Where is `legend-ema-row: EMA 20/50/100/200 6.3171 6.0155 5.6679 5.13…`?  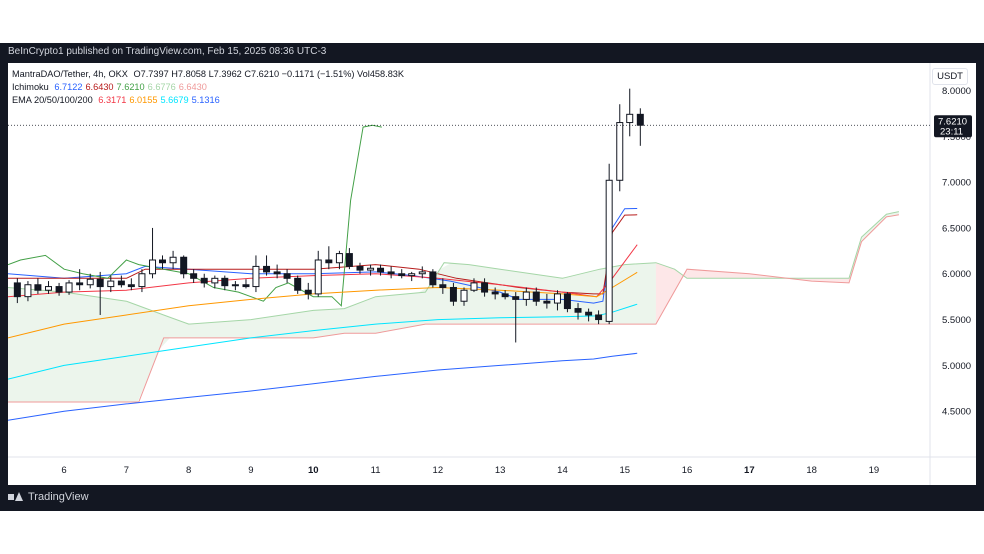
legend-ema-row: EMA 20/50/100/200 6.3171 6.0155 5.6679 5.13… is located at coordinates (209, 100).